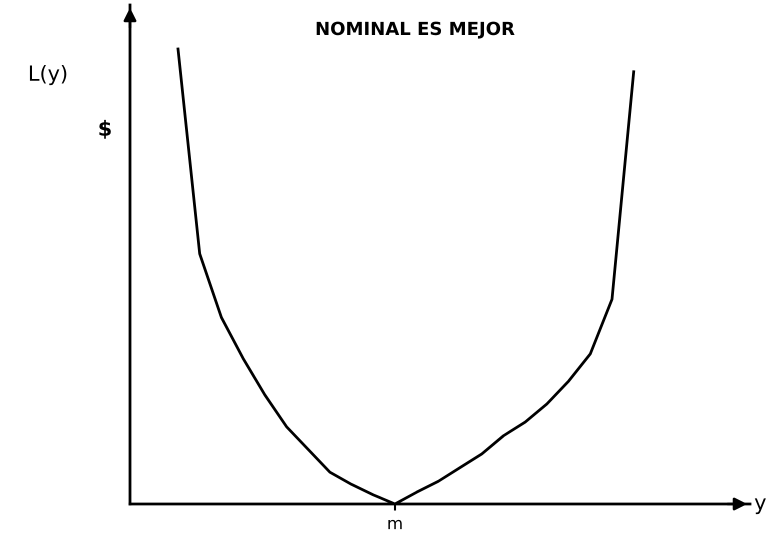 The width and height of the screenshot is (775, 536). Describe the element at coordinates (395, 525) in the screenshot. I see `text: m` at that location.